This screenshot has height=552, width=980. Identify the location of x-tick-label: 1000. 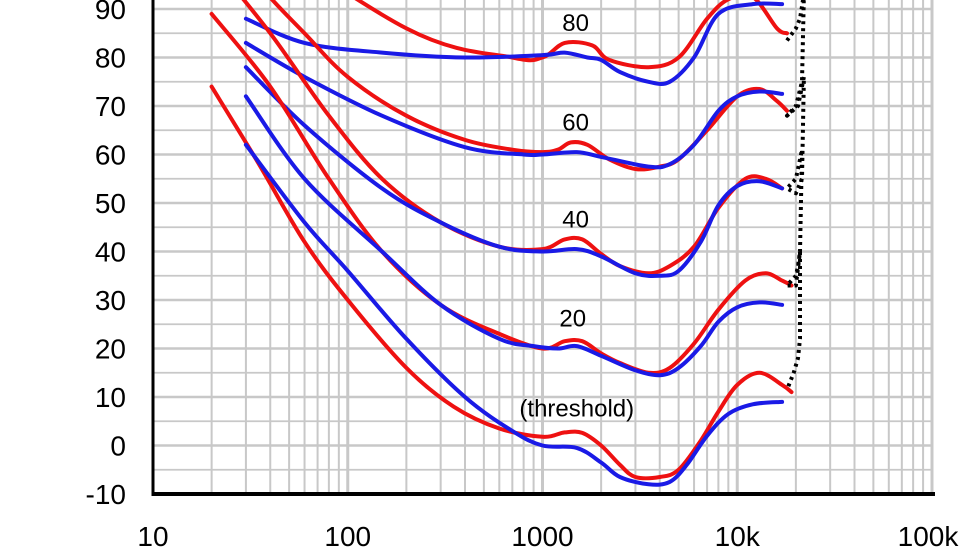
(542, 536).